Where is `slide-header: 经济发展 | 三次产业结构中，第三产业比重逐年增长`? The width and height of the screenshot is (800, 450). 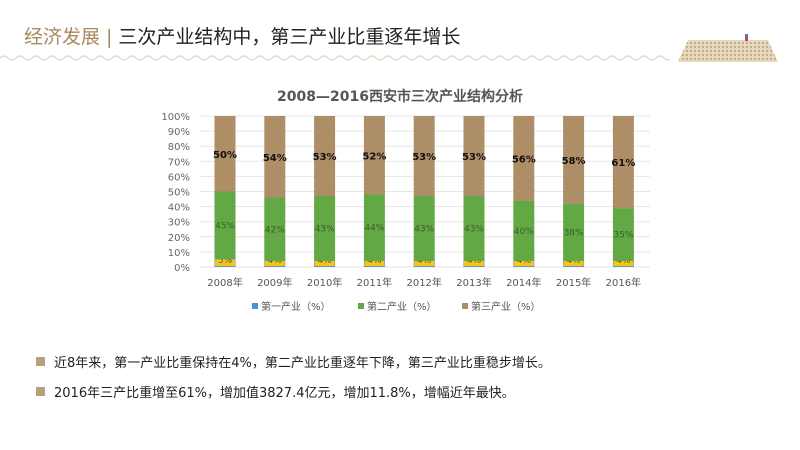
slide-header: 经济发展 | 三次产业结构中，第三产业比重逐年增长 is located at coordinates (242, 35).